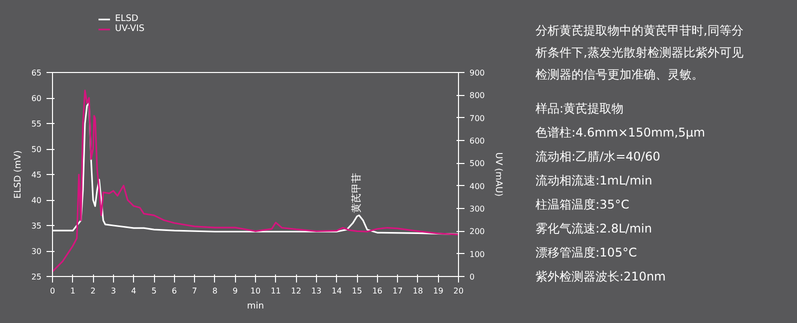 The width and height of the screenshot is (797, 323). Describe the element at coordinates (477, 209) in the screenshot. I see `y2-tick-label: 300` at that location.